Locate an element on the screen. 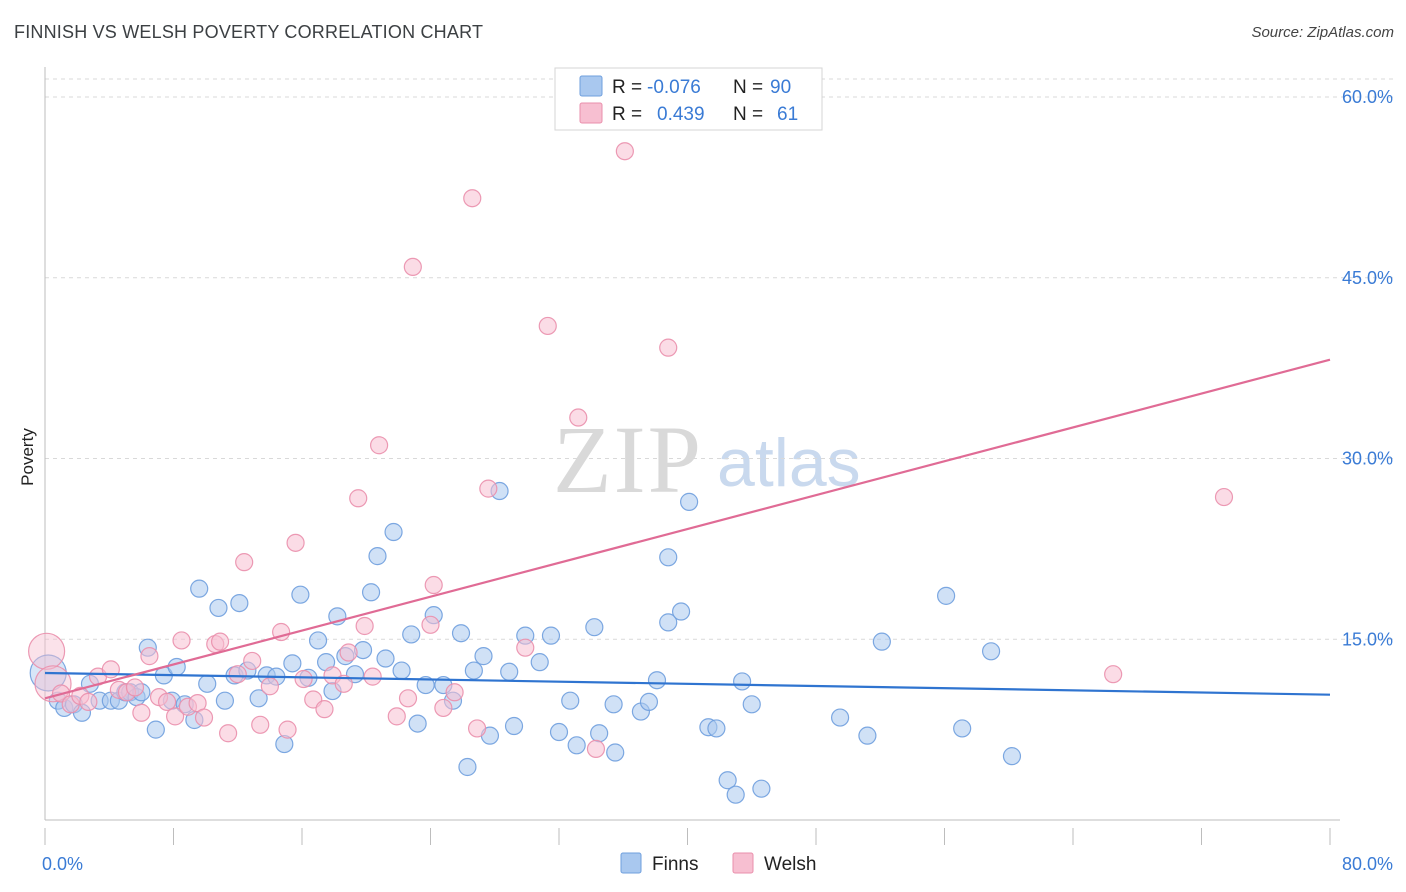 The image size is (1406, 892). x-tick-label: 80.0% is located at coordinates (1367, 864).